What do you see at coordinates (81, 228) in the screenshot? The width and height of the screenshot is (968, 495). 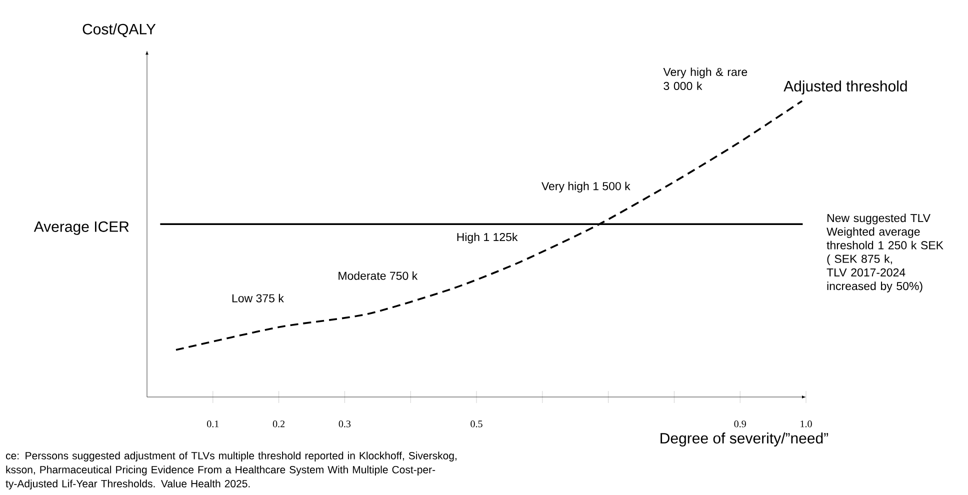 I see `ref-line-label: Average ICER` at bounding box center [81, 228].